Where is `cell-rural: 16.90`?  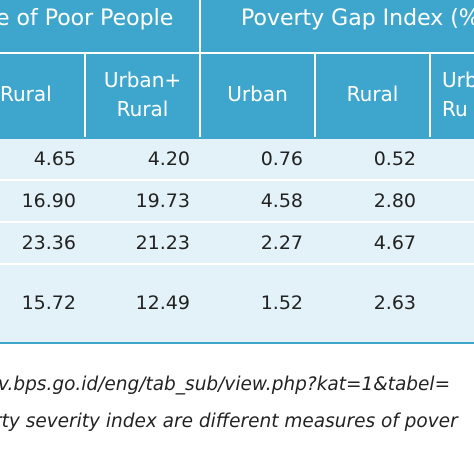
cell-rural: 16.90 is located at coordinates (48, 201).